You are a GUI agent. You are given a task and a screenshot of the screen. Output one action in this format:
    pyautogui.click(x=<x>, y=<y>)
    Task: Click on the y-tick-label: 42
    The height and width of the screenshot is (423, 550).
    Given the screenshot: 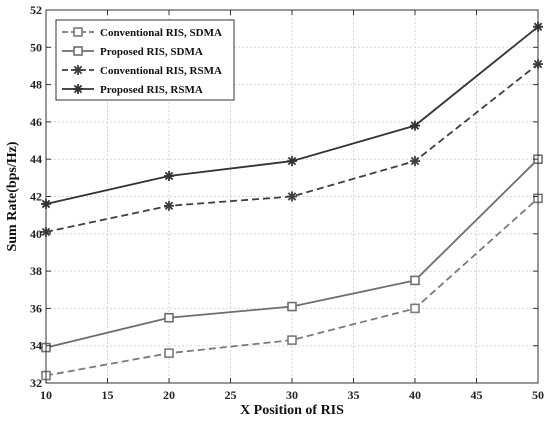 What is the action you would take?
    pyautogui.click(x=36, y=197)
    